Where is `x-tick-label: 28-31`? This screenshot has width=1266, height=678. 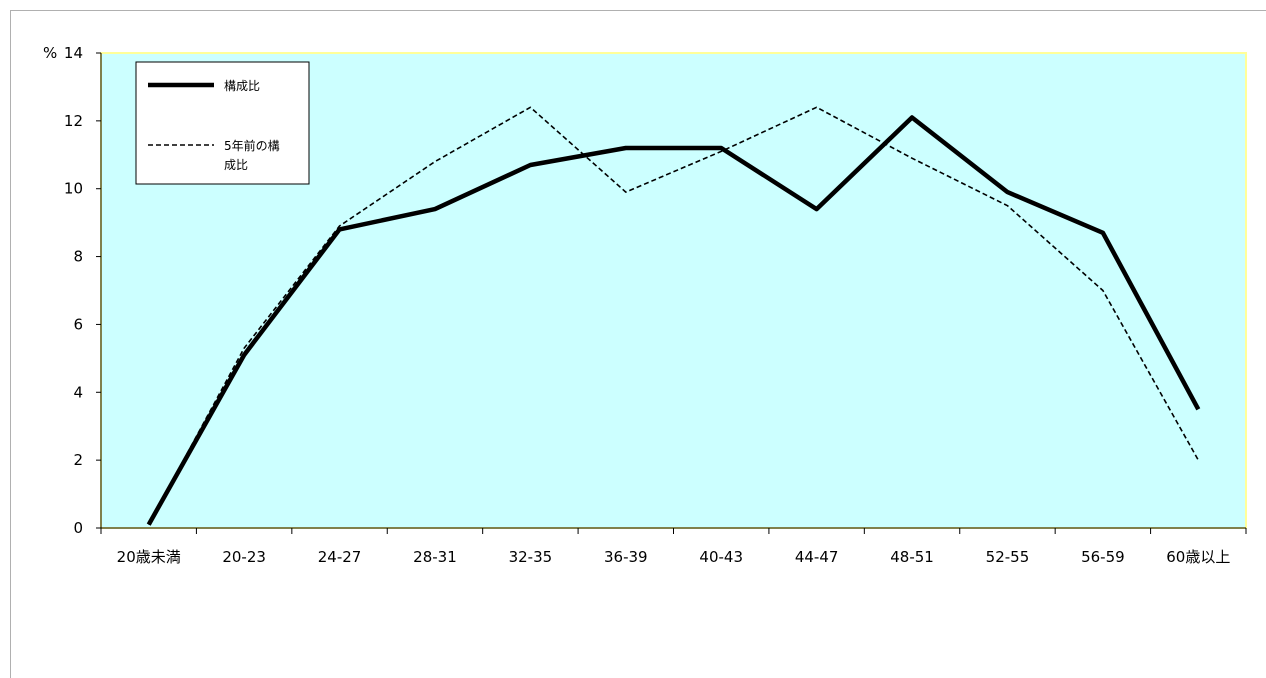
x-tick-label: 28-31 is located at coordinates (435, 557).